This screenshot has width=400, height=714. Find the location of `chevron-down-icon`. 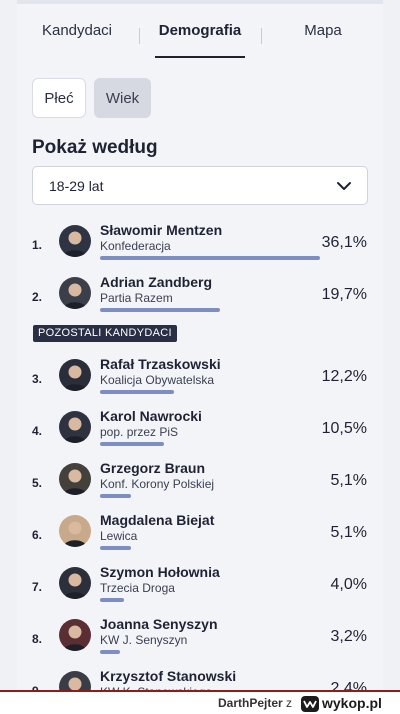

chevron-down-icon is located at coordinates (344, 186).